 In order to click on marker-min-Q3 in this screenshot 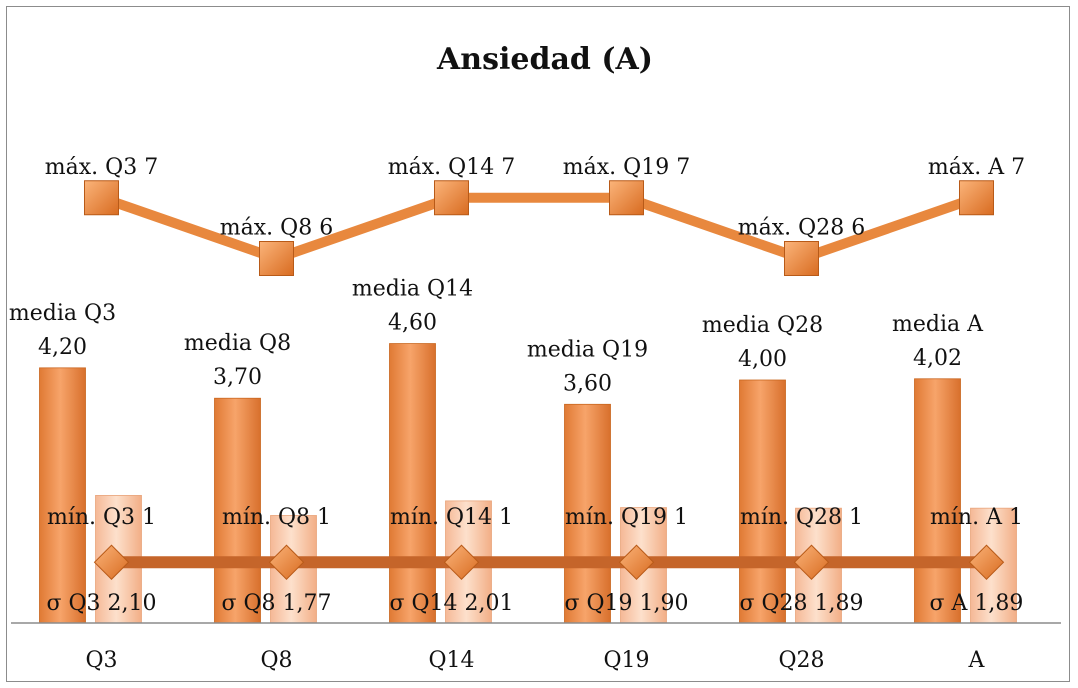, I will do `click(111, 562)`.